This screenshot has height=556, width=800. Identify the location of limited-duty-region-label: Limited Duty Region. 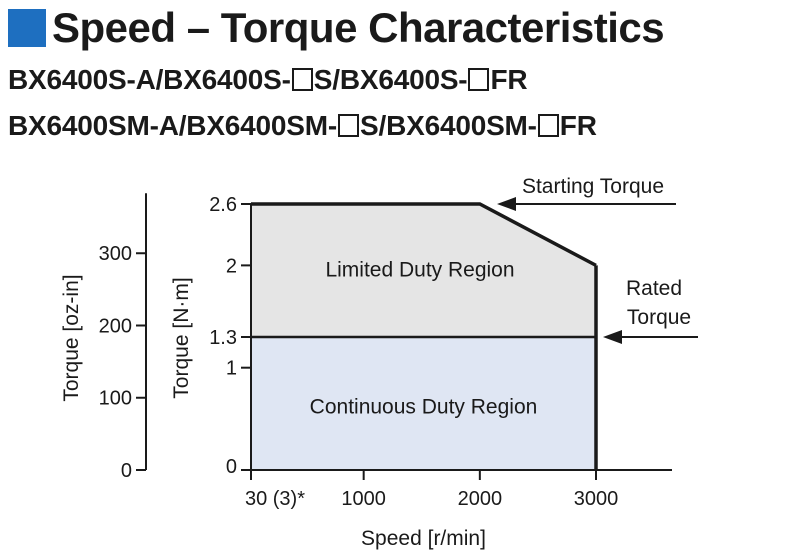
(419, 270).